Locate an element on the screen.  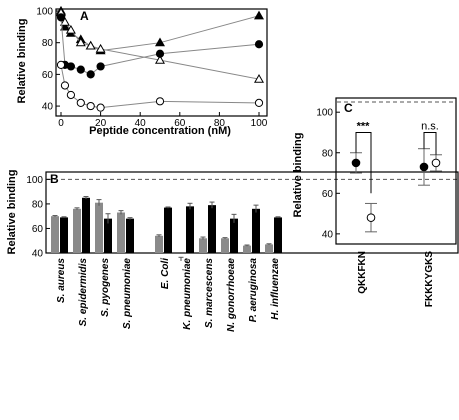
b-ytick-label: 80 is located at coordinates (38, 204).